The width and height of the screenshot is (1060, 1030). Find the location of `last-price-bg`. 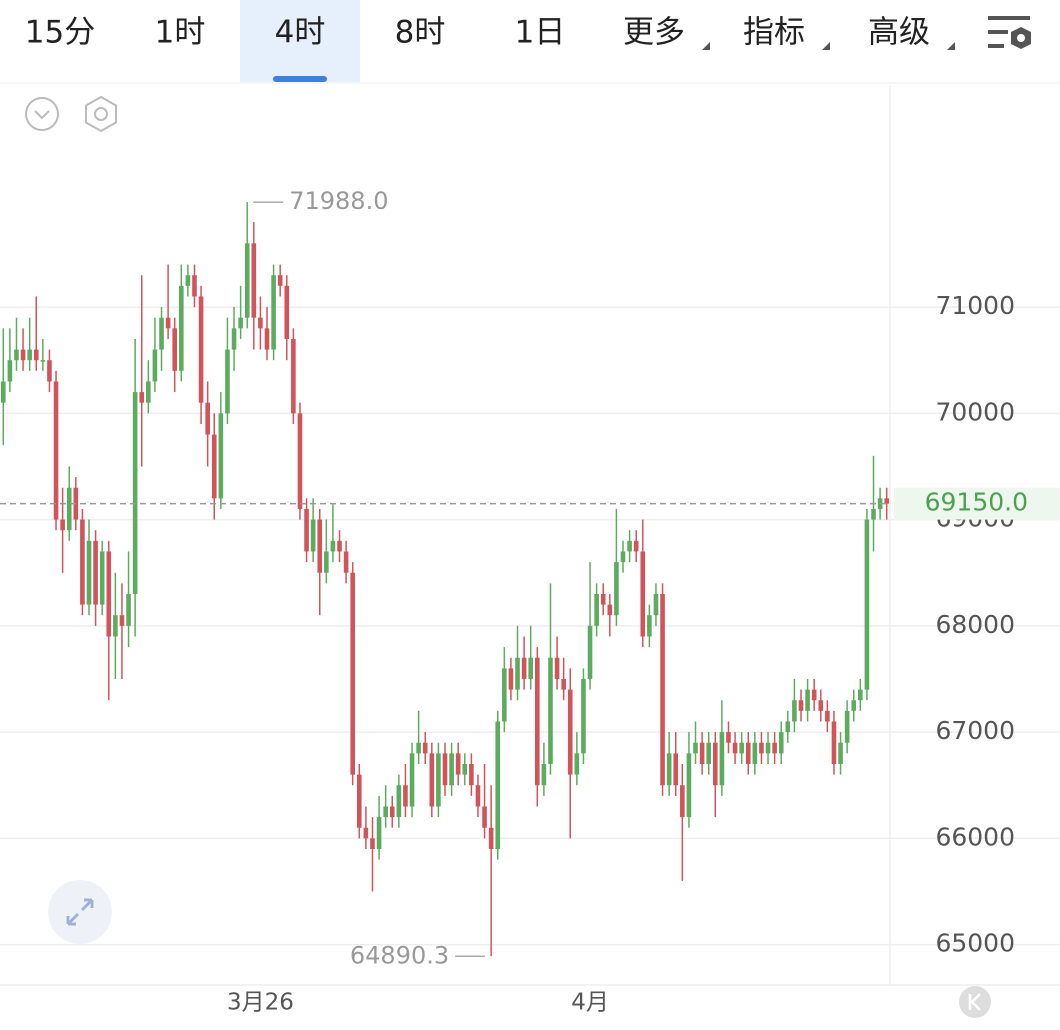

last-price-bg is located at coordinates (977, 503).